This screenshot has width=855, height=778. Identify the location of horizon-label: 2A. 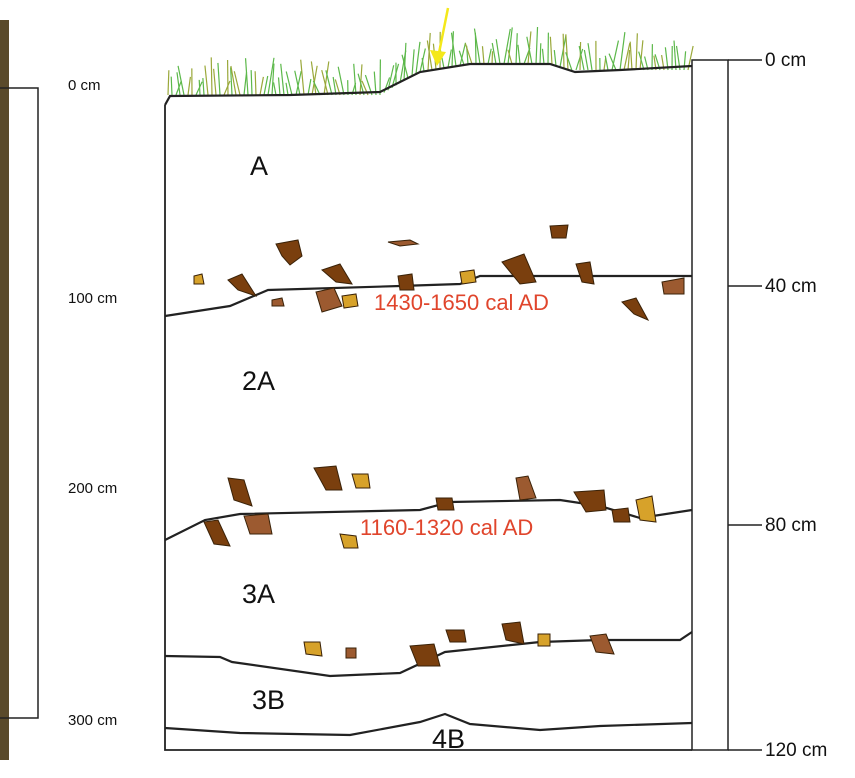
(258, 381).